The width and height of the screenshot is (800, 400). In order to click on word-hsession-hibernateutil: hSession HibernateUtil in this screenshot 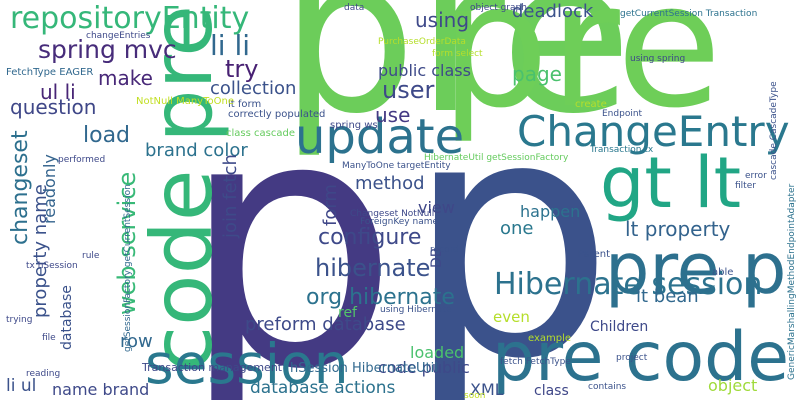, I will do `click(364, 368)`.